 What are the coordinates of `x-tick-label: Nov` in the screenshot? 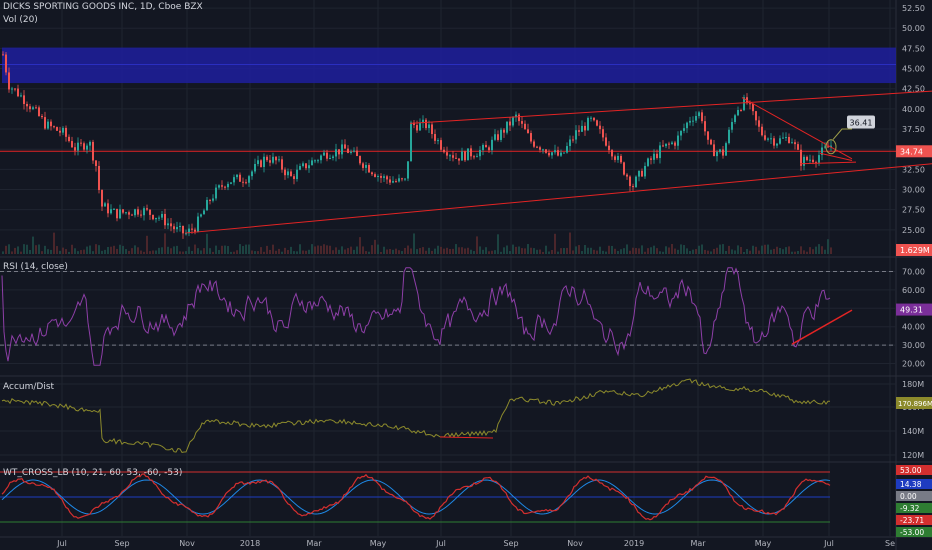 It's located at (575, 543).